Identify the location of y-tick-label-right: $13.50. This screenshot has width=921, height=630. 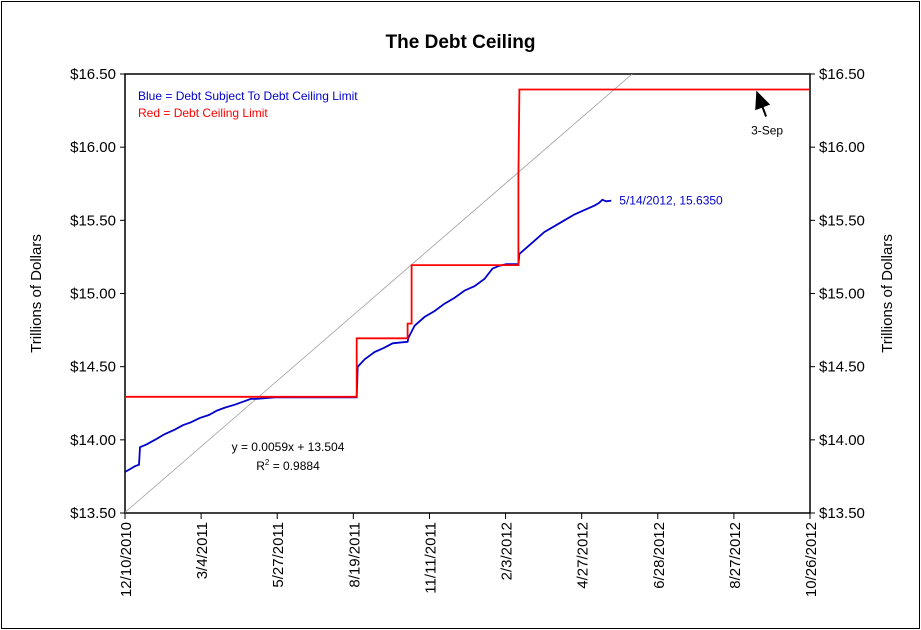
(842, 513).